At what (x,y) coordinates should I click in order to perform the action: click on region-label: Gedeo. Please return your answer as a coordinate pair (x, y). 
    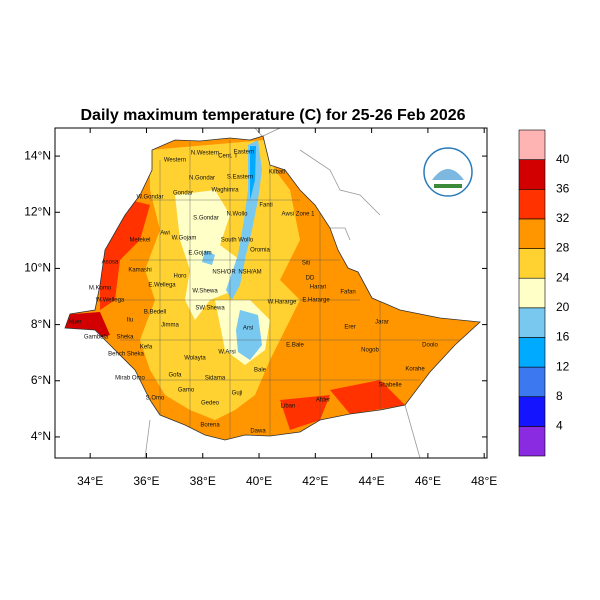
    Looking at the image, I should click on (210, 404).